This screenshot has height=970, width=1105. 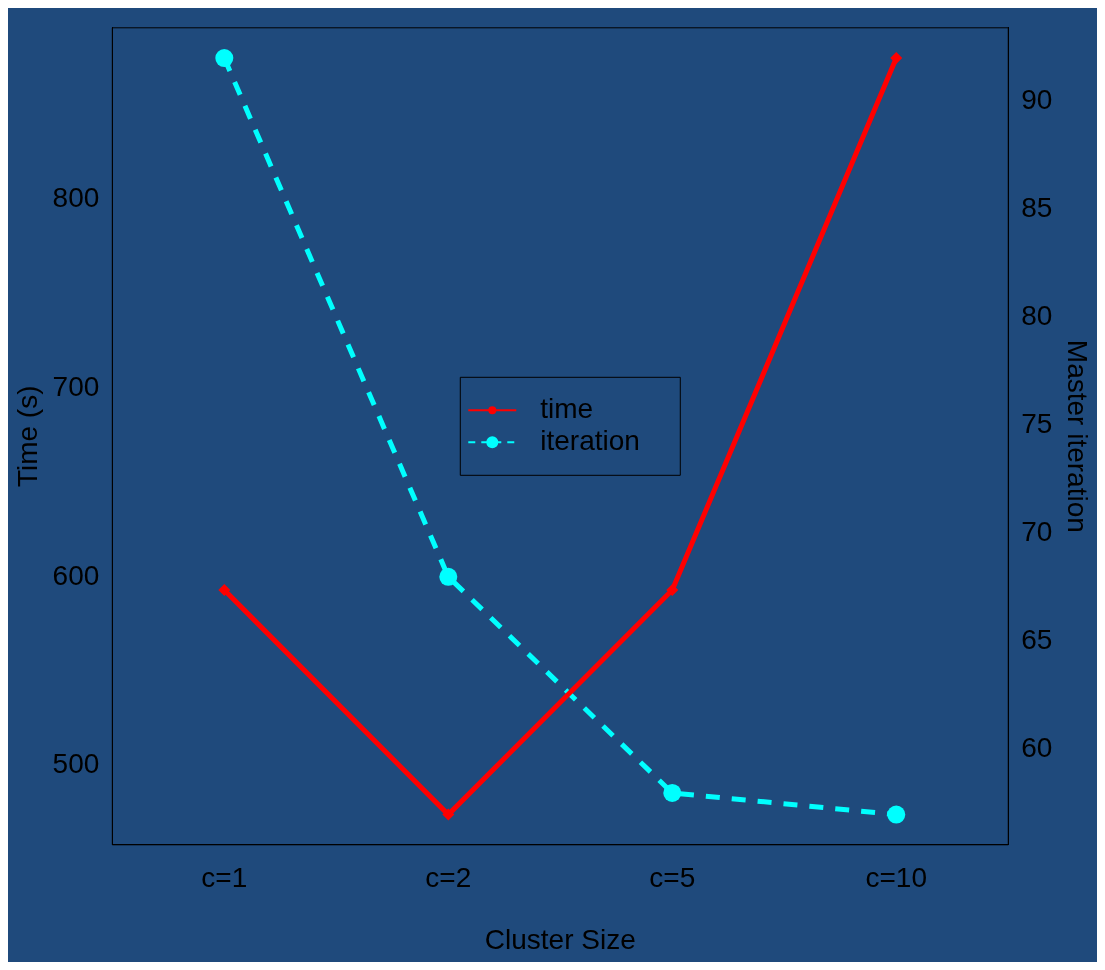 What do you see at coordinates (1037, 424) in the screenshot?
I see `y2-tick-label: 75` at bounding box center [1037, 424].